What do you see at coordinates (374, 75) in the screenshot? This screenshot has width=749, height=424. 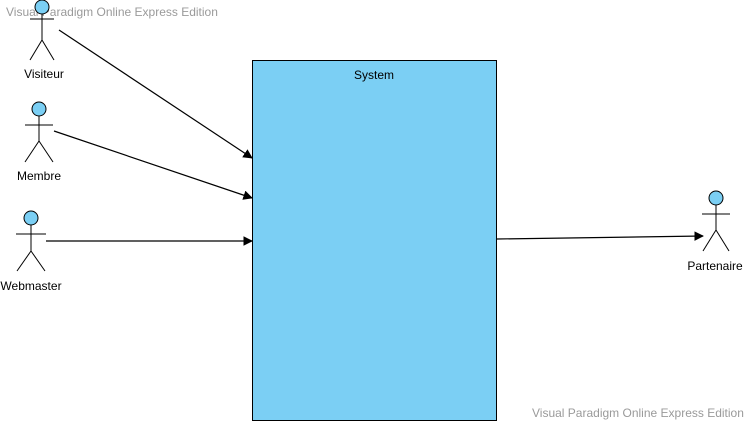 I see `system-title: System` at bounding box center [374, 75].